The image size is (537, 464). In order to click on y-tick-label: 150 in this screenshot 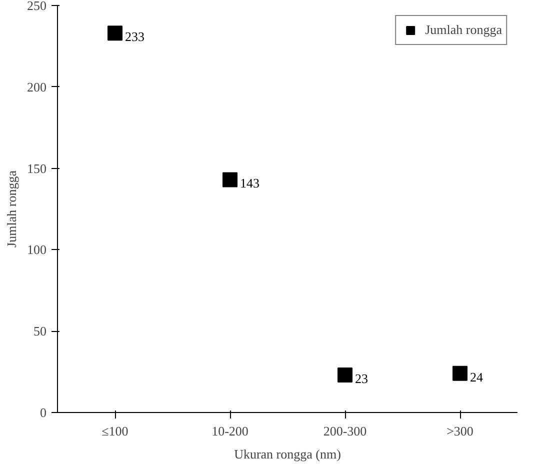, I will do `click(36, 168)`.